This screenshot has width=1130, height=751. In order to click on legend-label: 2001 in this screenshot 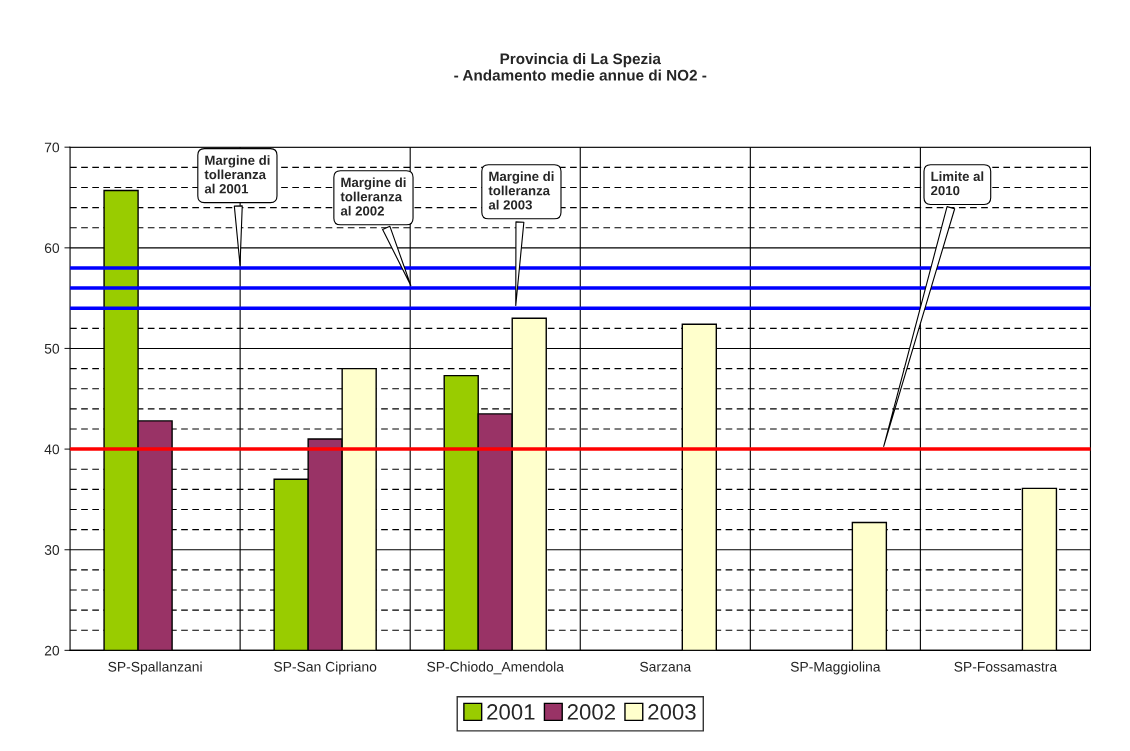, I will do `click(511, 712)`.